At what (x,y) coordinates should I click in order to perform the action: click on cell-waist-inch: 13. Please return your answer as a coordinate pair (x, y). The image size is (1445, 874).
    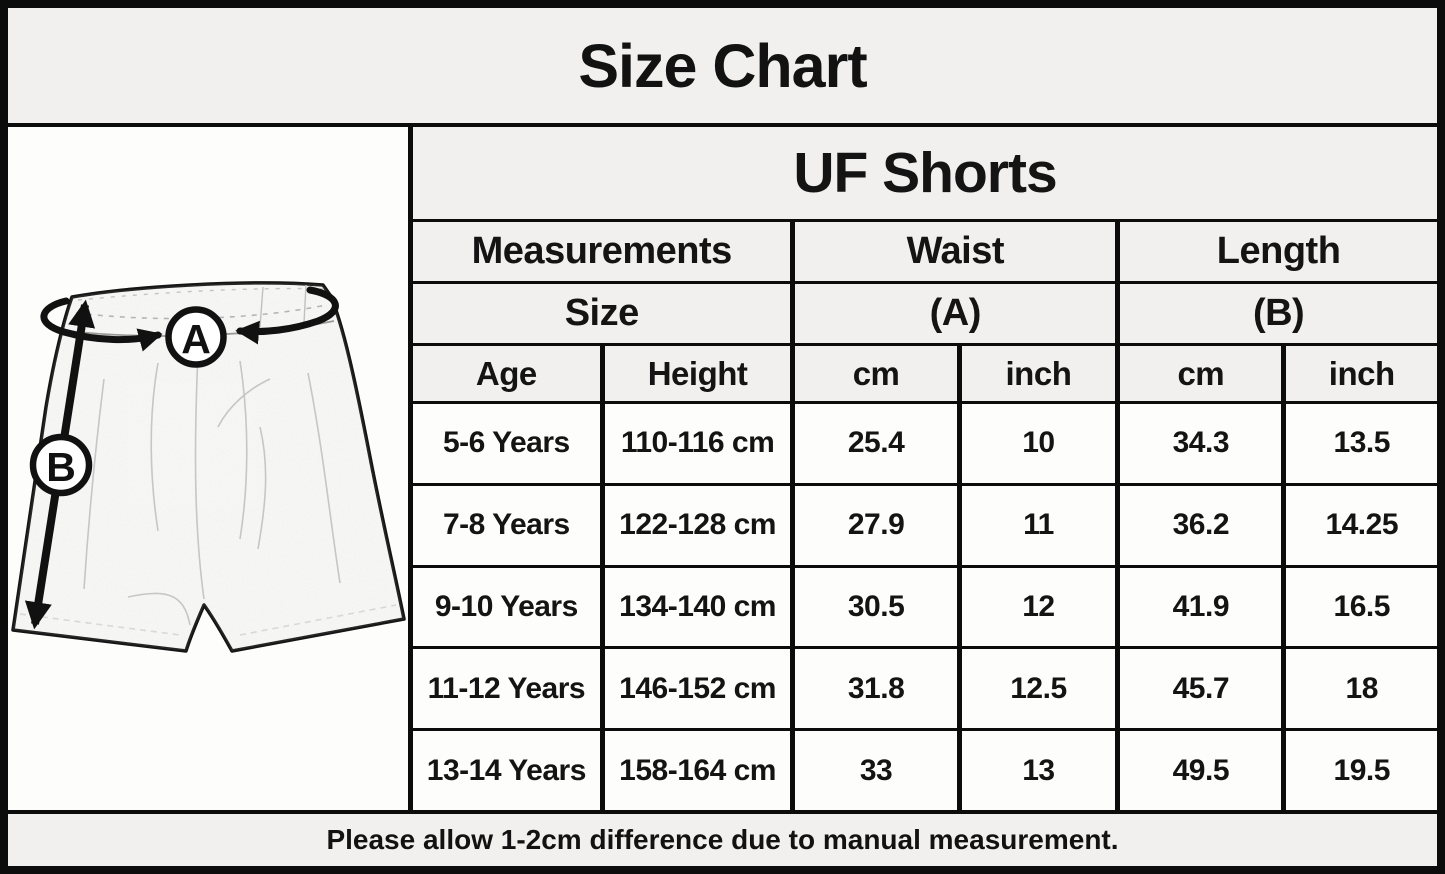
    Looking at the image, I should click on (1038, 770).